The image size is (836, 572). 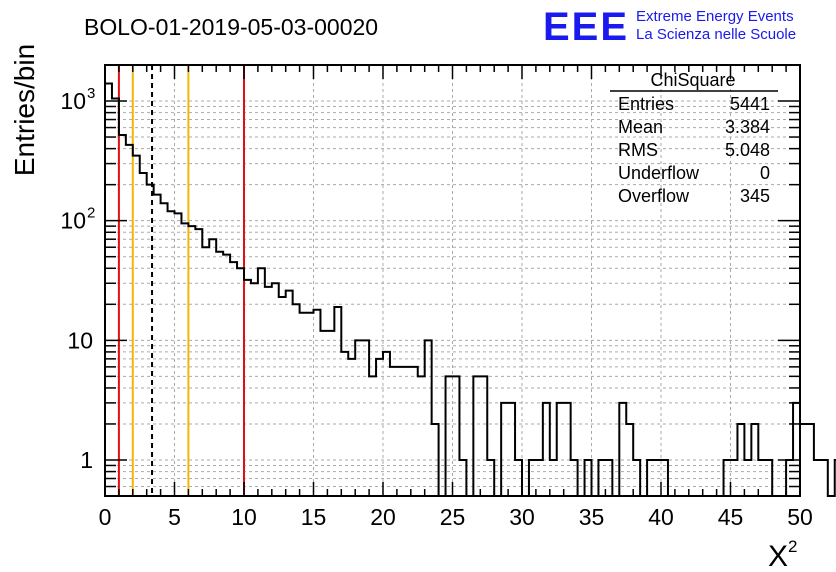 I want to click on x-tick-label: 15, so click(x=314, y=517).